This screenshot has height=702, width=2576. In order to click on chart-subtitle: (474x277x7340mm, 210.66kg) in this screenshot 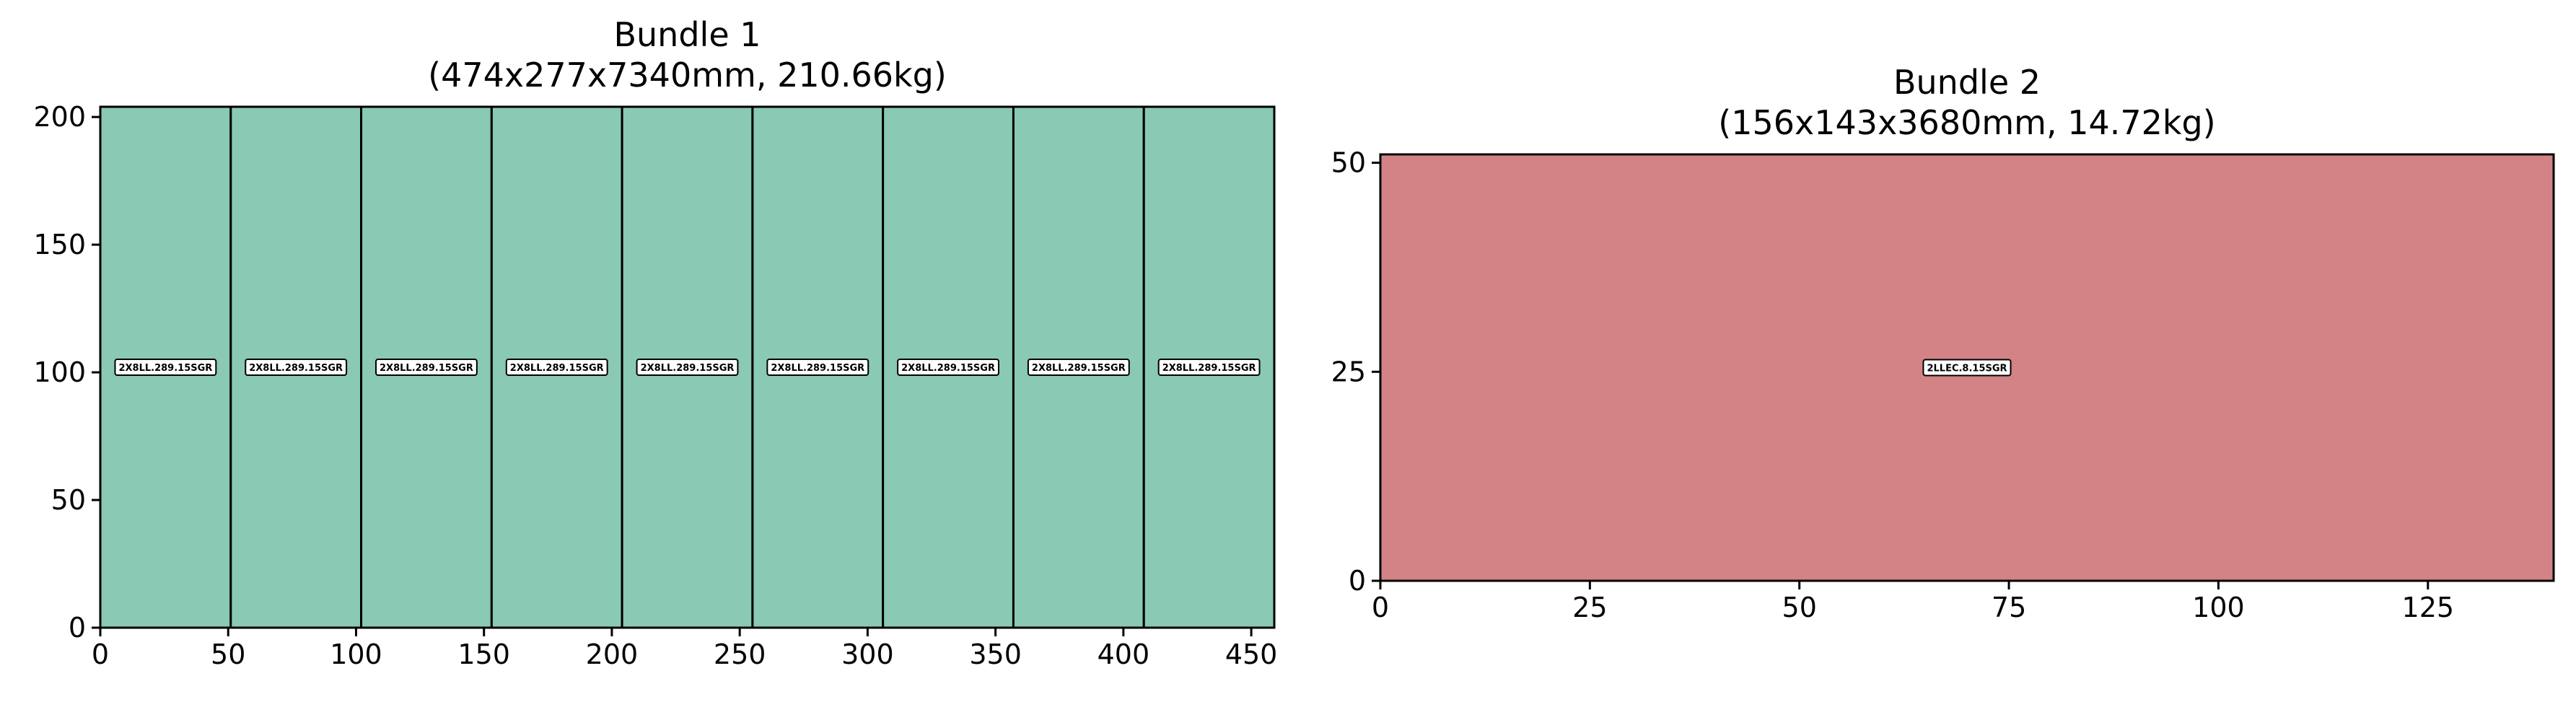, I will do `click(687, 75)`.